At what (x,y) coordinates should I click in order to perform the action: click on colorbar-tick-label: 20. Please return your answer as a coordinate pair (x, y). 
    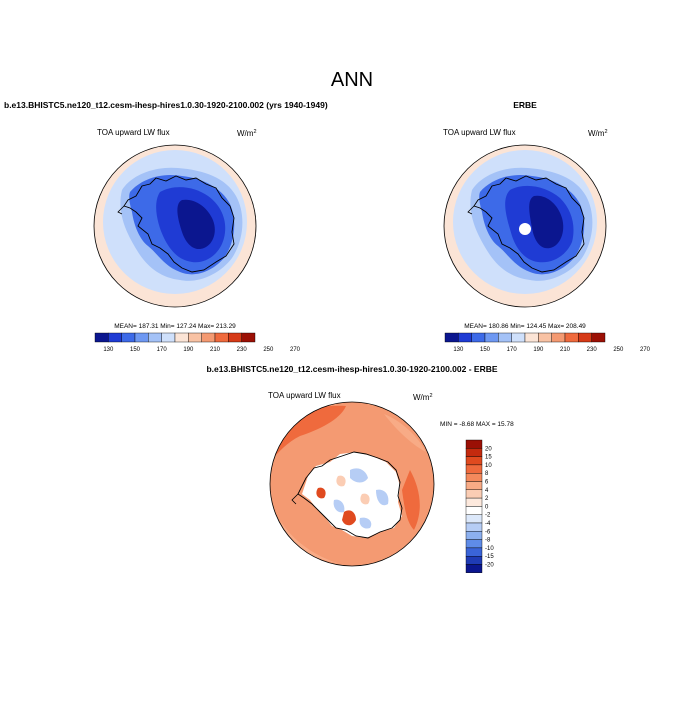
    Looking at the image, I should click on (488, 449).